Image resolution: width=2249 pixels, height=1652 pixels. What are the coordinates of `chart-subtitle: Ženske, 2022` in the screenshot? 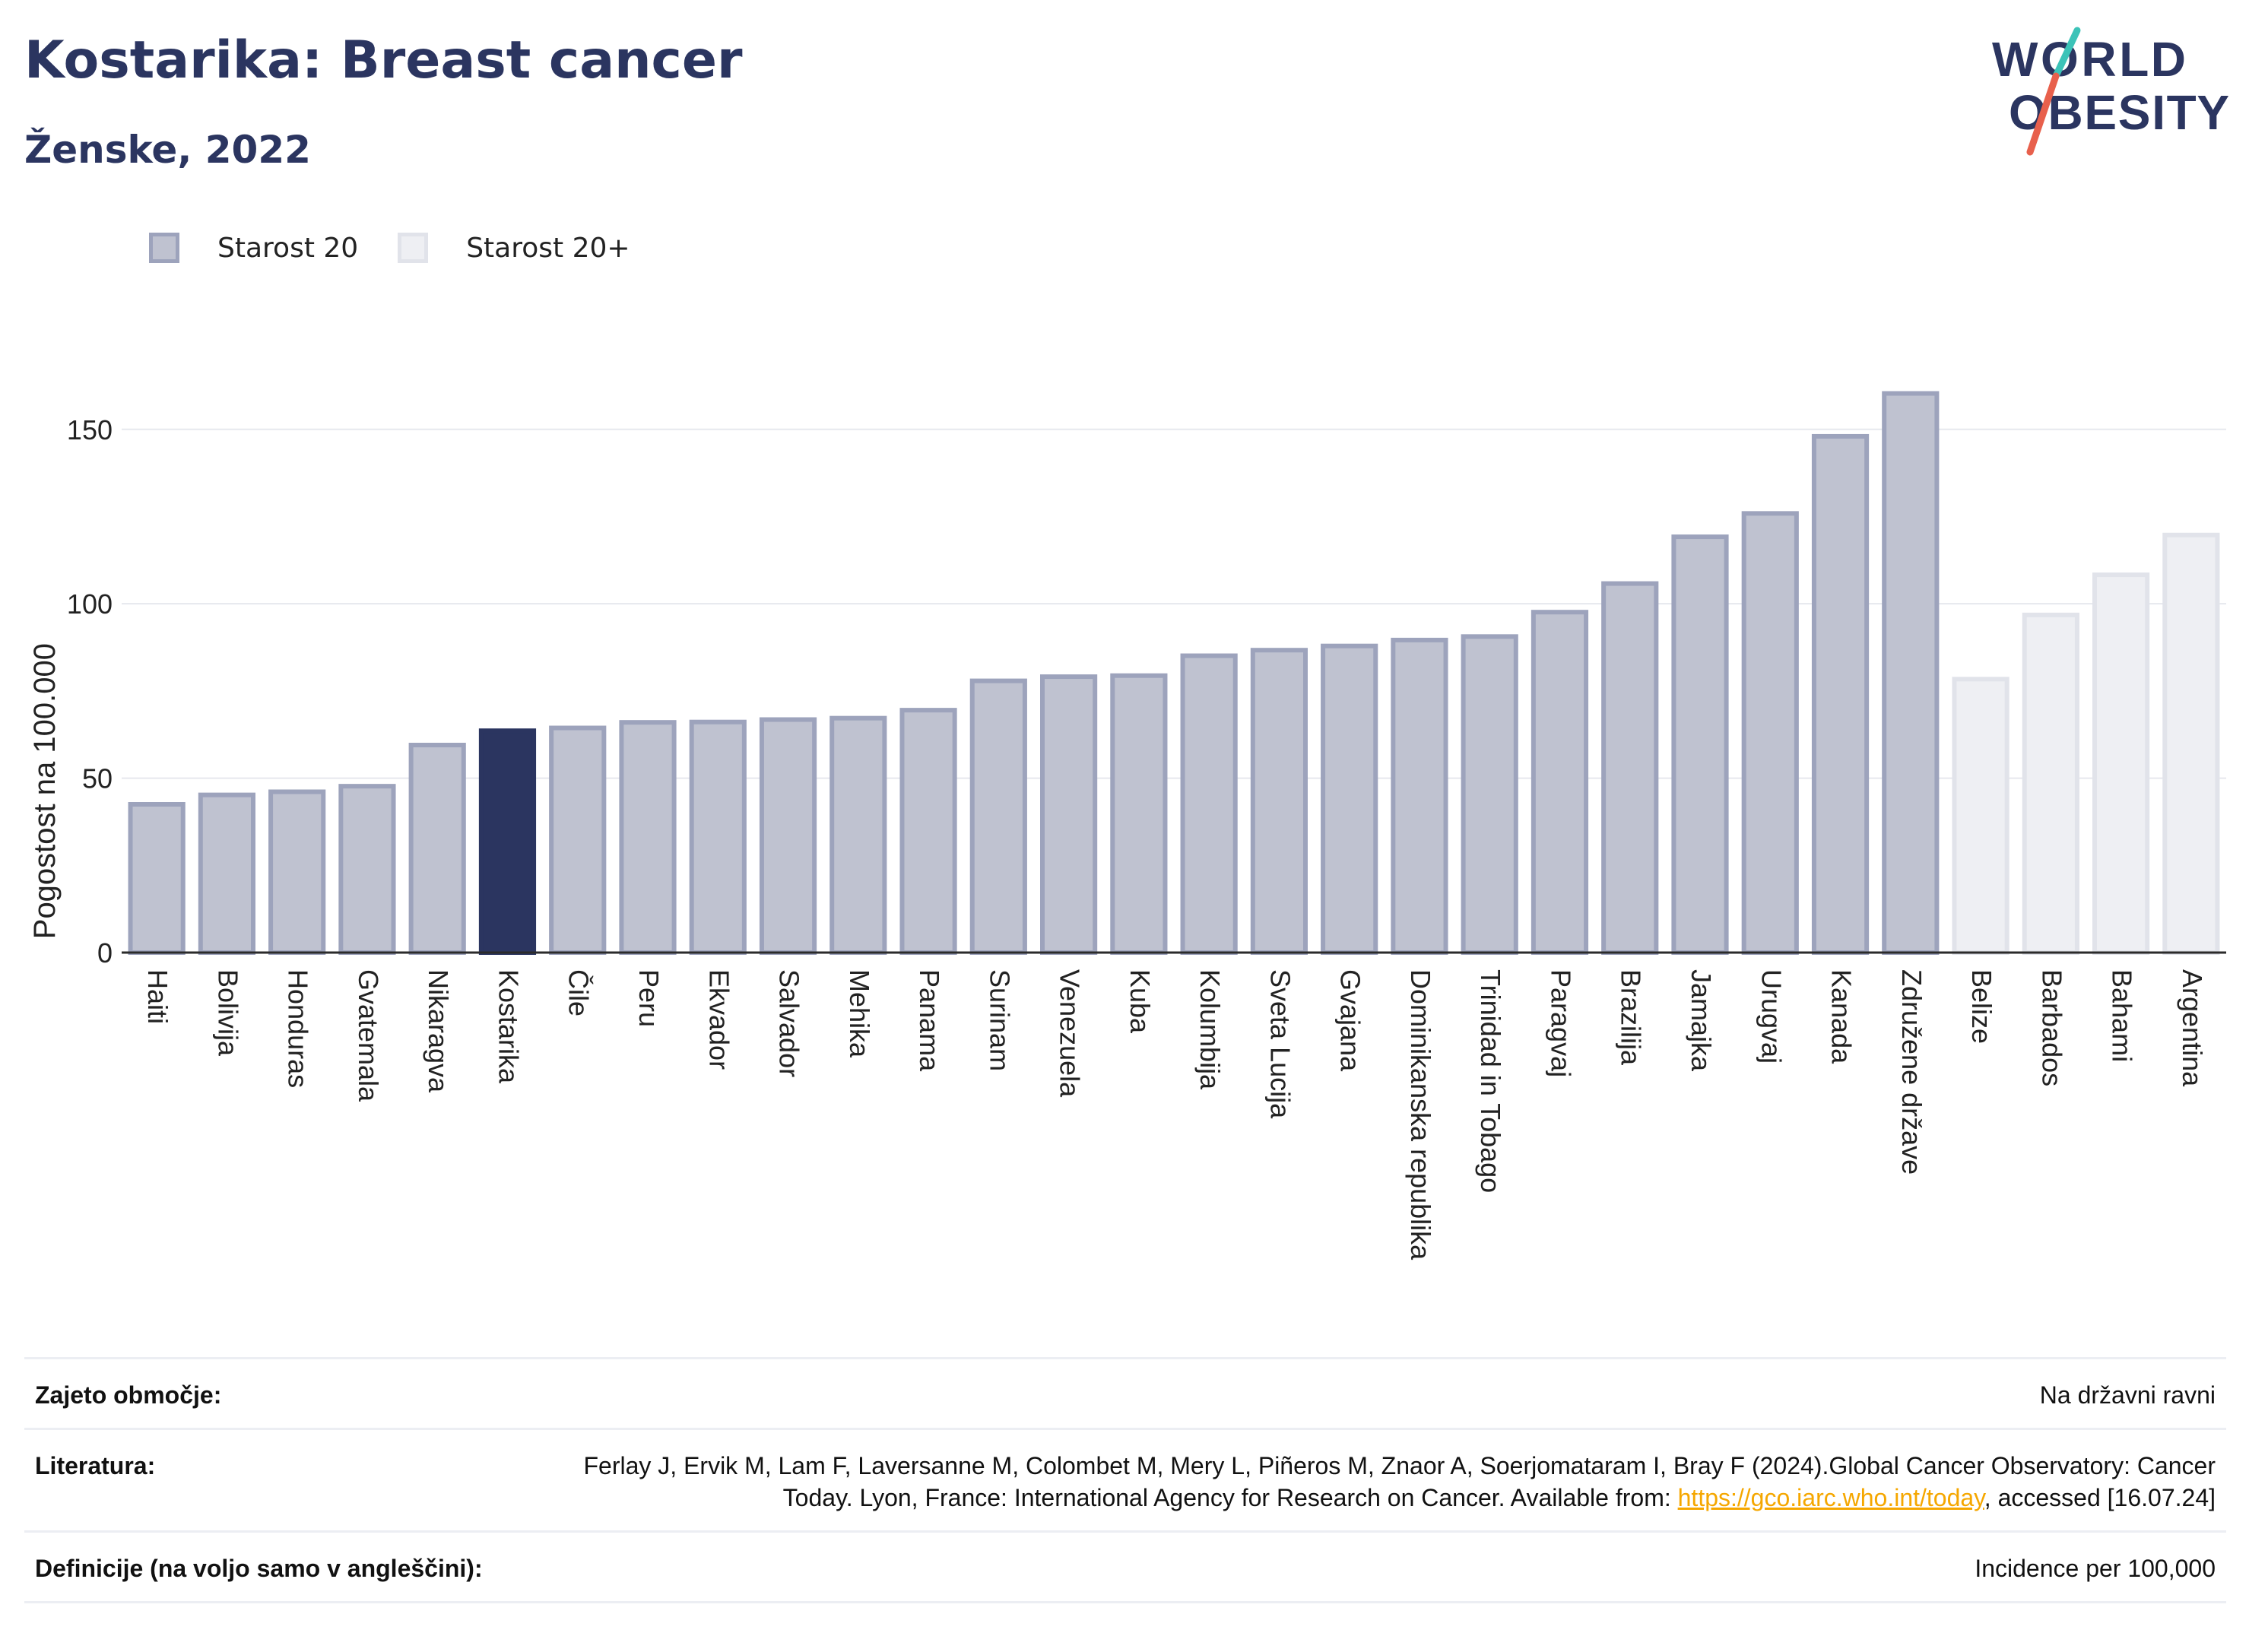 It's located at (167, 150).